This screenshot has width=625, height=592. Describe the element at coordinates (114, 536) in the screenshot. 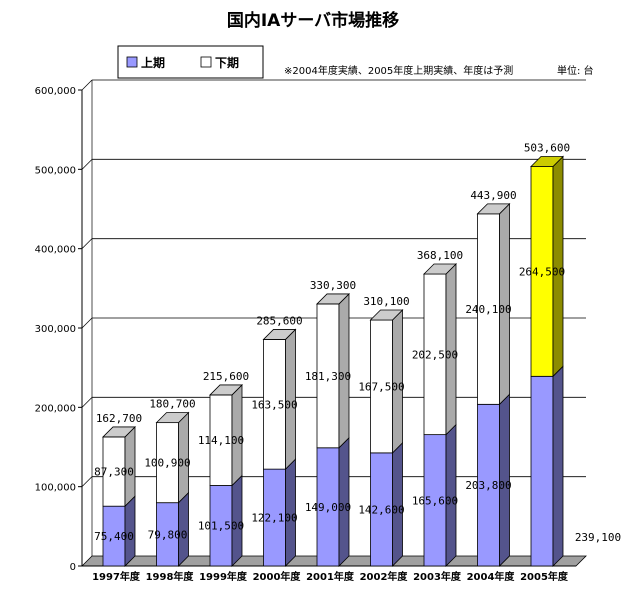

I see `data-label-first-half: 75,400` at that location.